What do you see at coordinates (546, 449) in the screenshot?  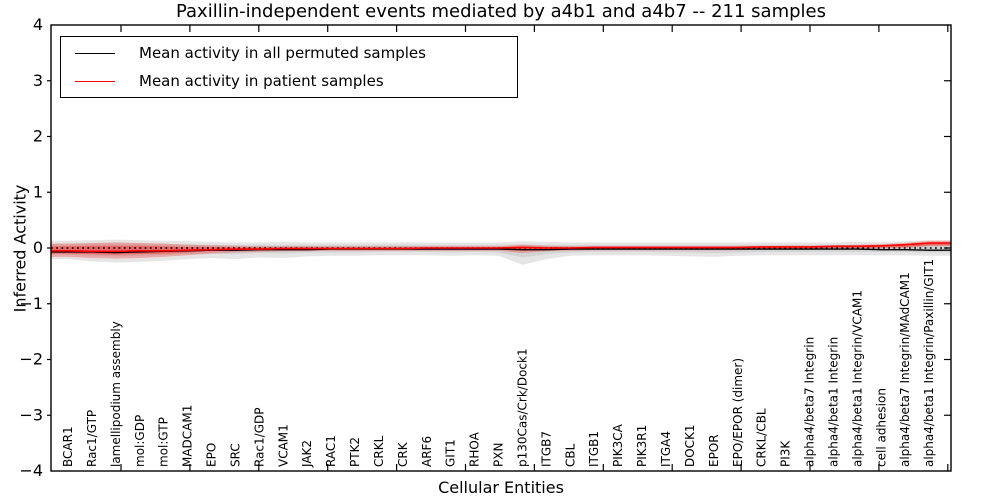 I see `x-tick-label: ITGB7` at bounding box center [546, 449].